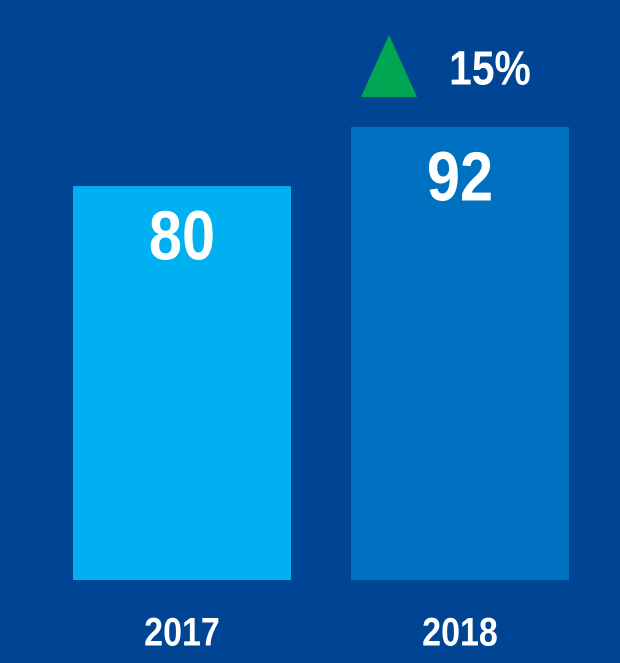  Describe the element at coordinates (460, 631) in the screenshot. I see `x-tick-label: 2018` at that location.